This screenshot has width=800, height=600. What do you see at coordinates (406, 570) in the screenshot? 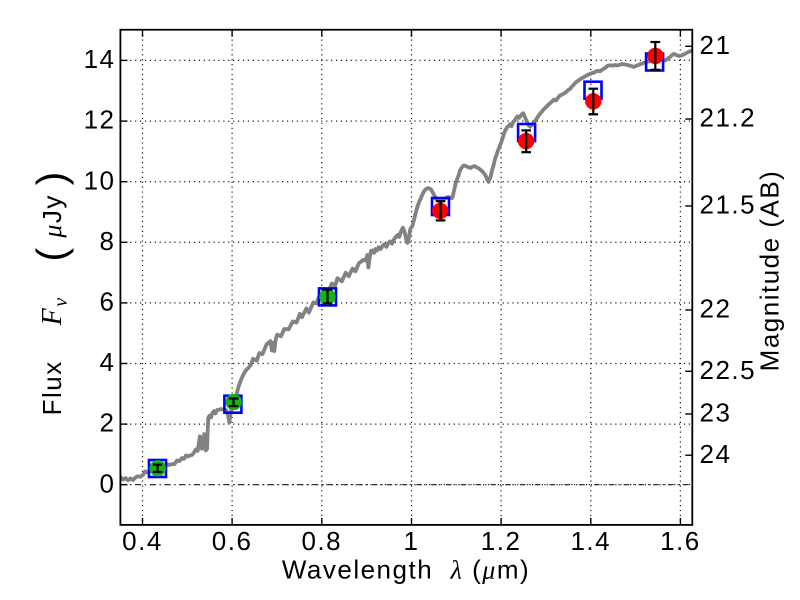
I see `svg-text: Wavelength λ (μm)` at bounding box center [406, 570].